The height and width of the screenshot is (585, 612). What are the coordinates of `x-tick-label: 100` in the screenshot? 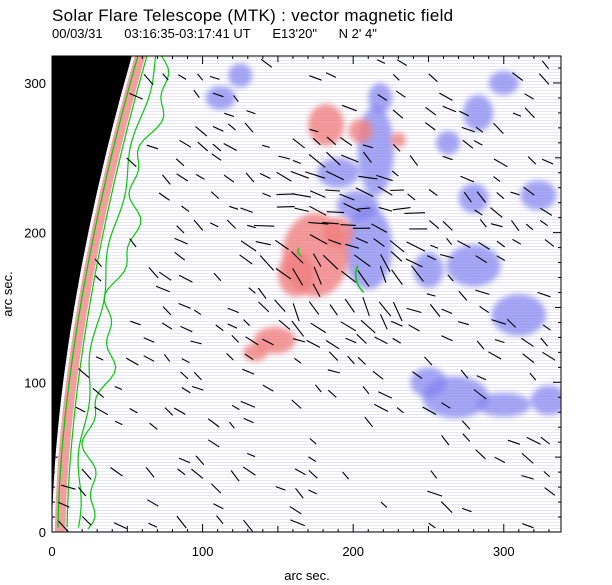 It's located at (203, 551).